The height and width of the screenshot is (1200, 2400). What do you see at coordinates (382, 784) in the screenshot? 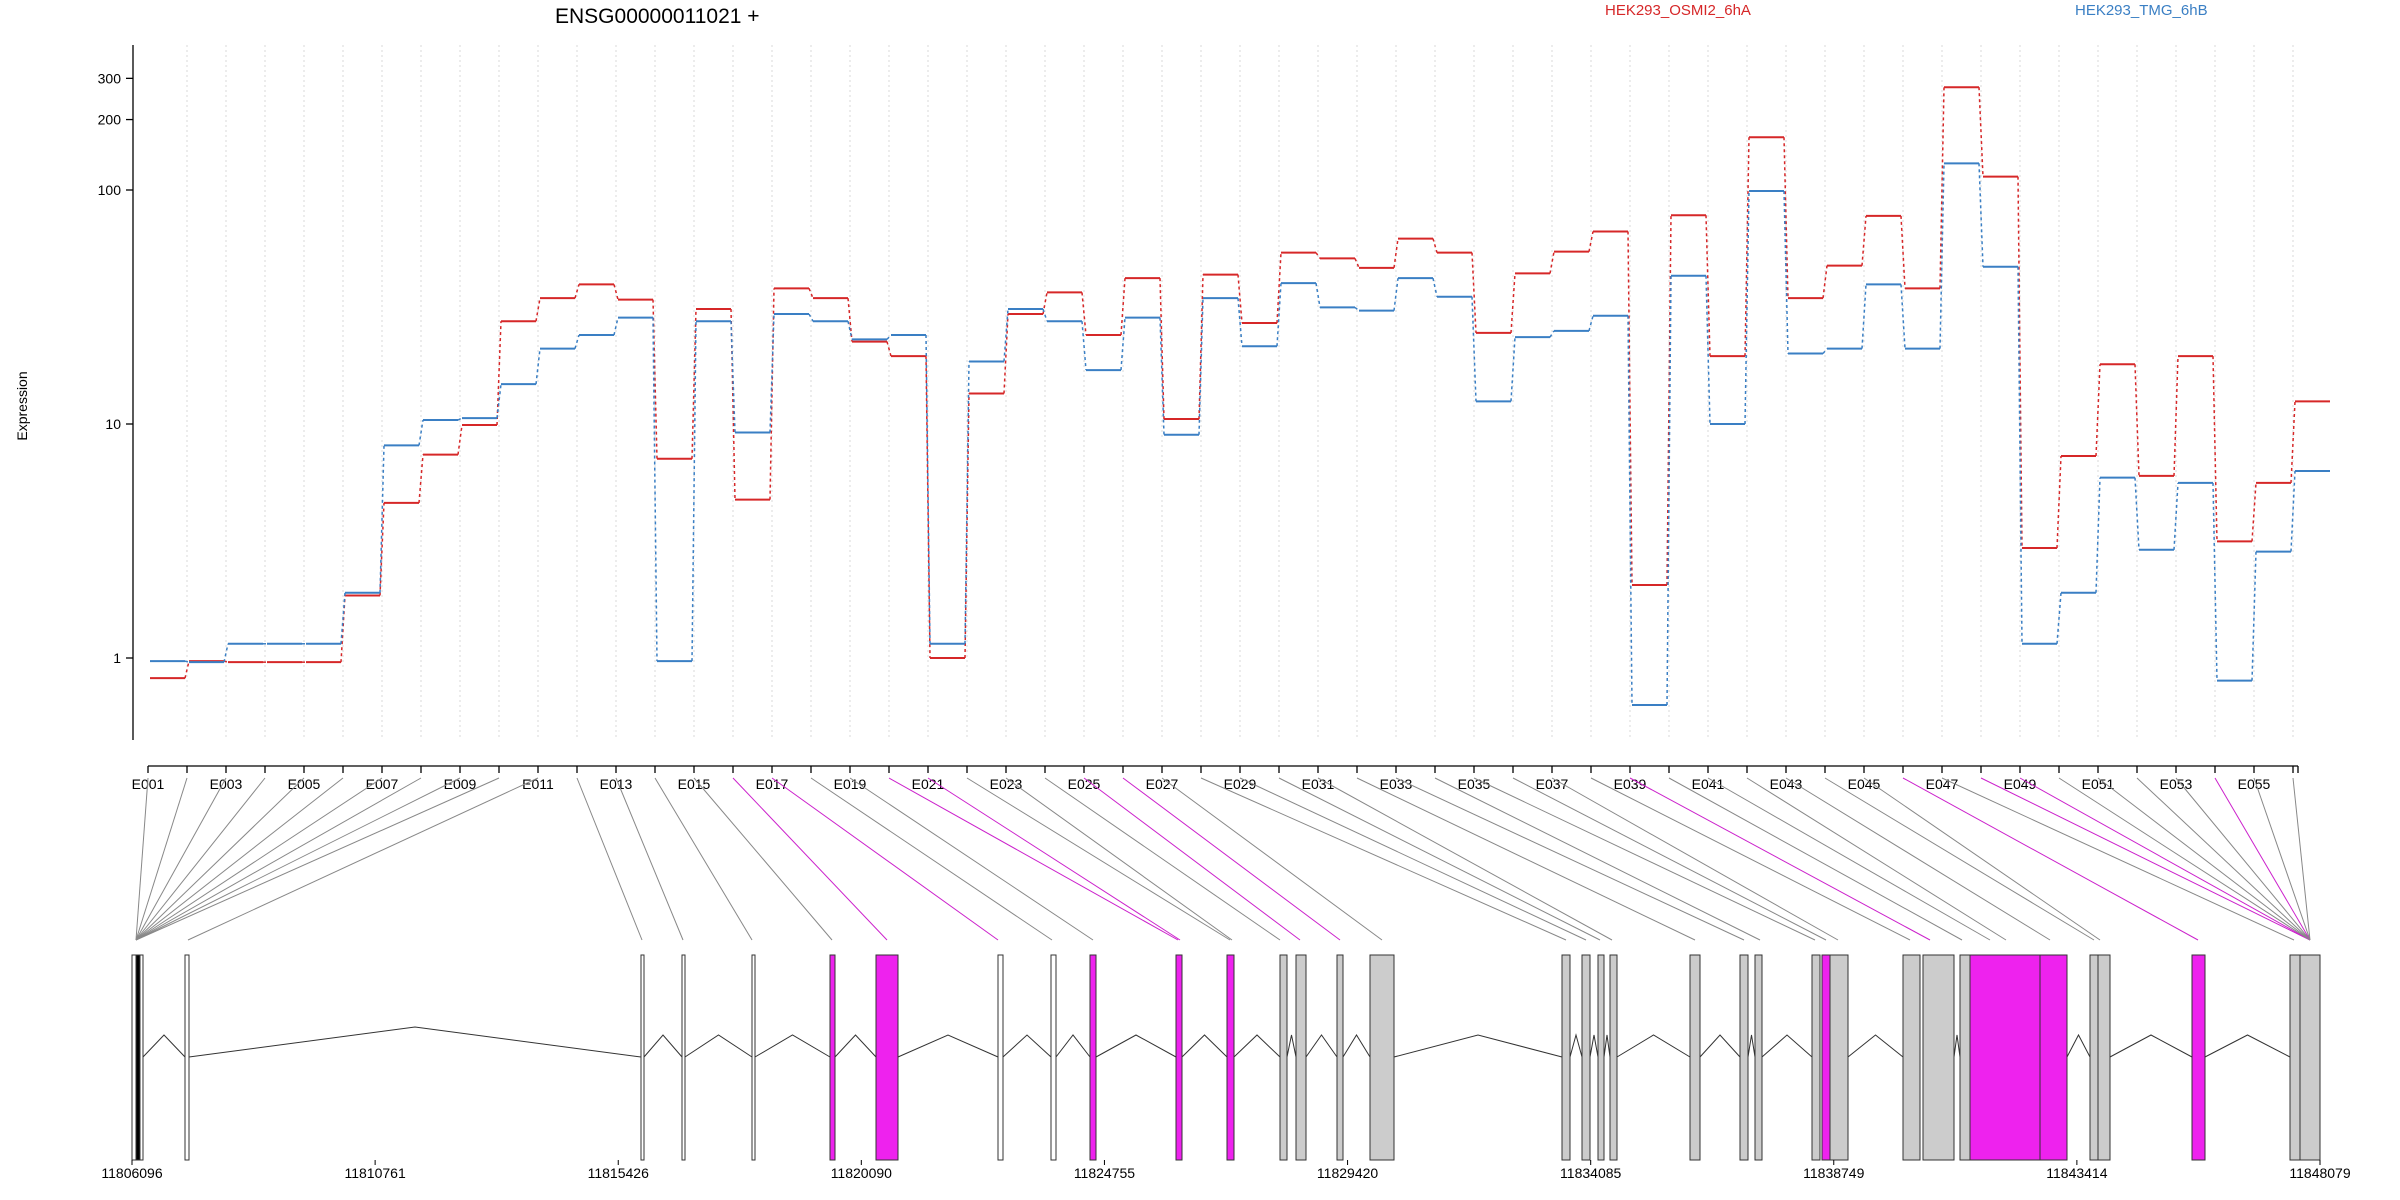
I see `x-tick-label: E007` at bounding box center [382, 784].